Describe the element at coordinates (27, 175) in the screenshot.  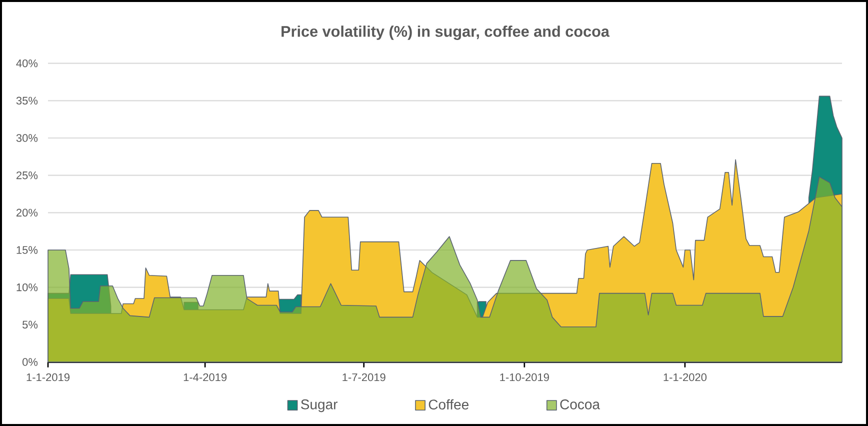
I see `y-tick-label: 25%` at that location.